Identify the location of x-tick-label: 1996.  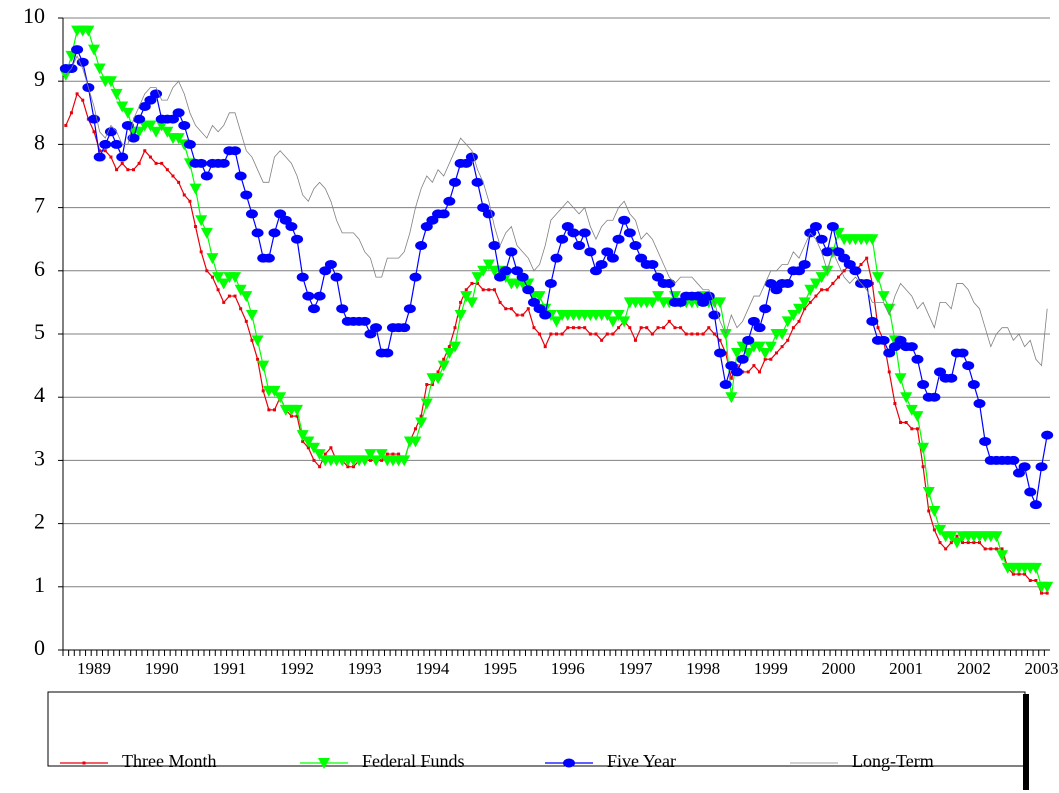
(568, 668).